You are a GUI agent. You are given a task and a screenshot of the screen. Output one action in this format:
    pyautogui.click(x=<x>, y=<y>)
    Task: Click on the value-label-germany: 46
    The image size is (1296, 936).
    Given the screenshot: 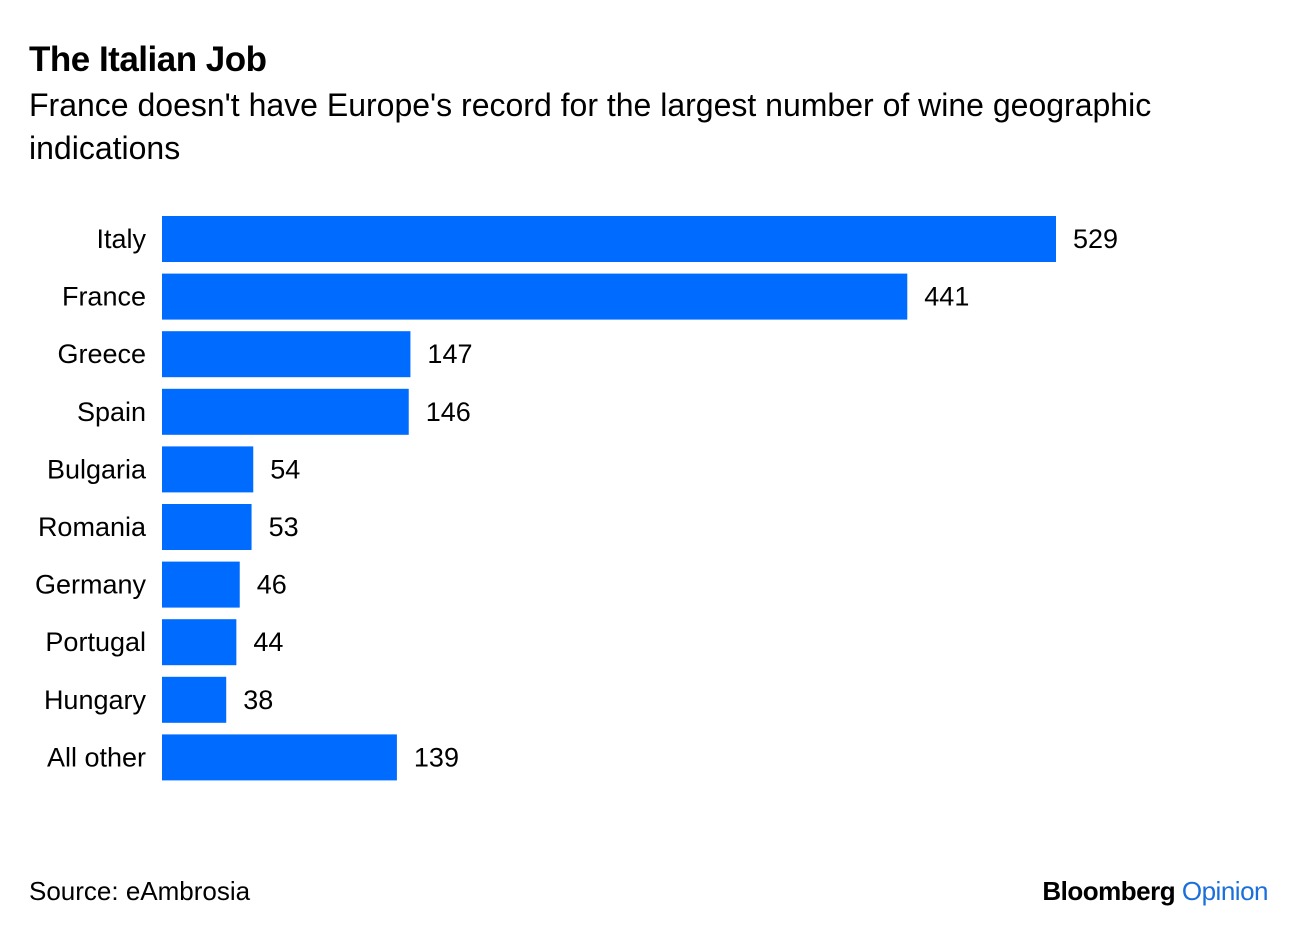 What is the action you would take?
    pyautogui.click(x=272, y=585)
    